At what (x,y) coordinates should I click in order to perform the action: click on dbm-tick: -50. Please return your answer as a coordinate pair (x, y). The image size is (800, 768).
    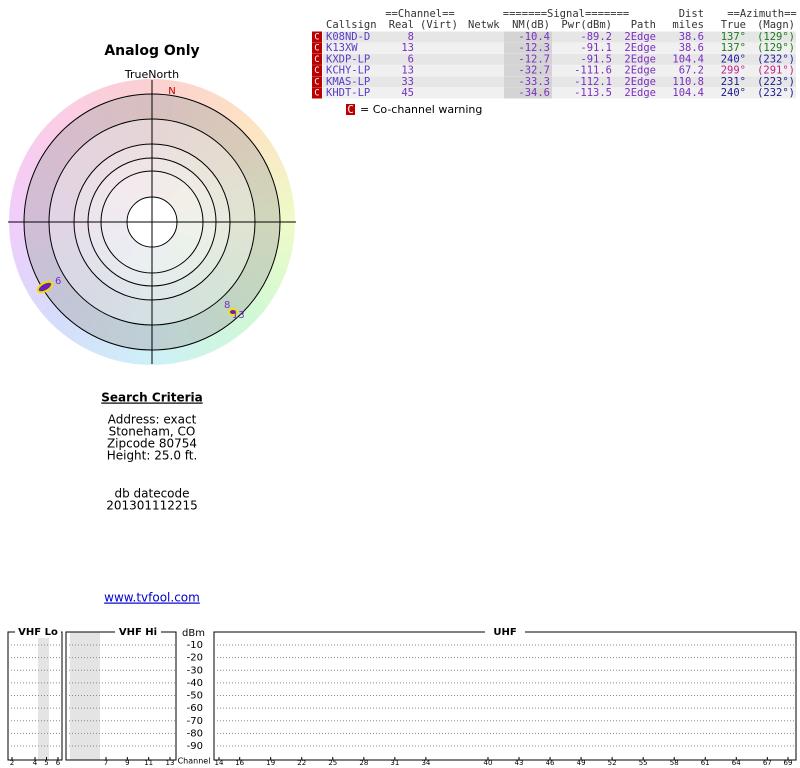
    Looking at the image, I should click on (195, 696).